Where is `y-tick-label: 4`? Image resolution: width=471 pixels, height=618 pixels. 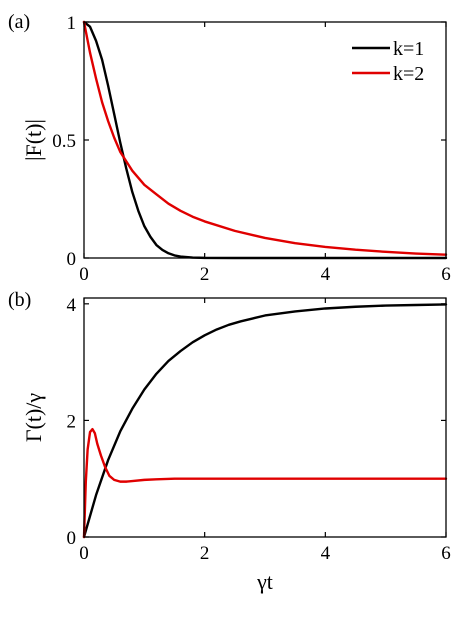 y-tick-label: 4 is located at coordinates (72, 305).